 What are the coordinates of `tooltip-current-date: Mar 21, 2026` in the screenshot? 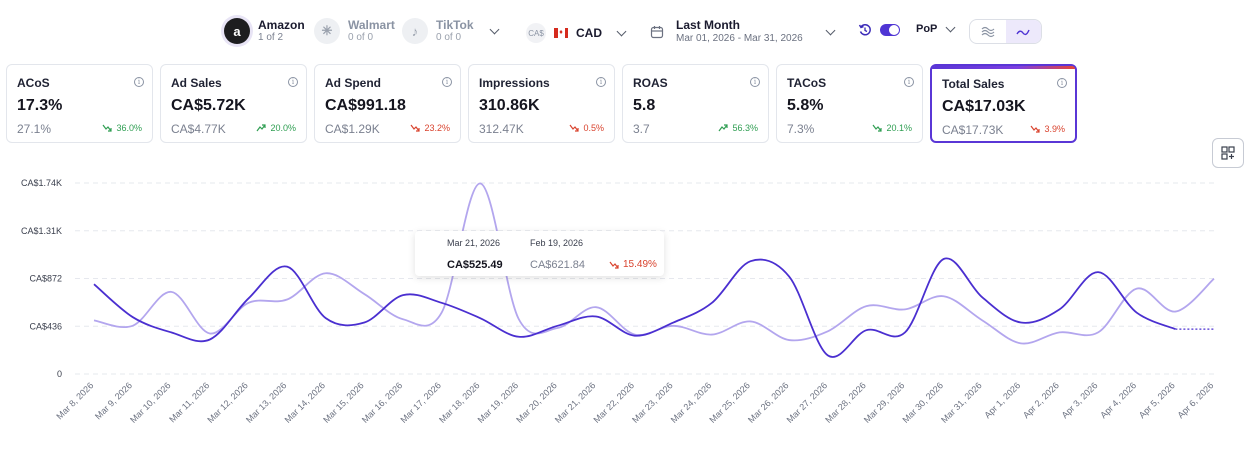 It's located at (474, 243).